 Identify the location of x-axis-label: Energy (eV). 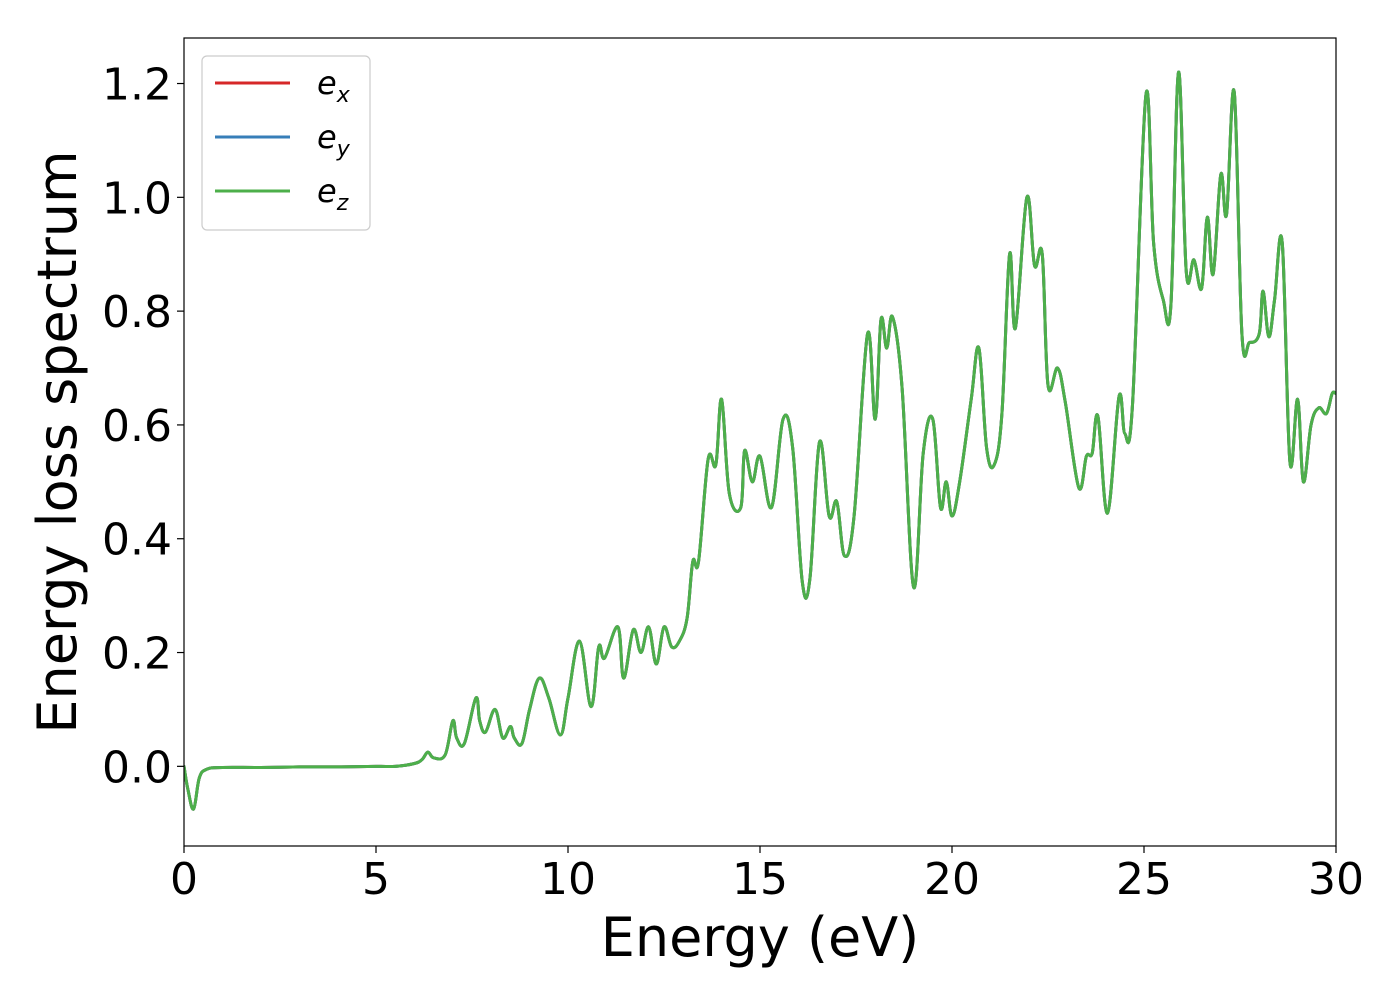
(760, 937).